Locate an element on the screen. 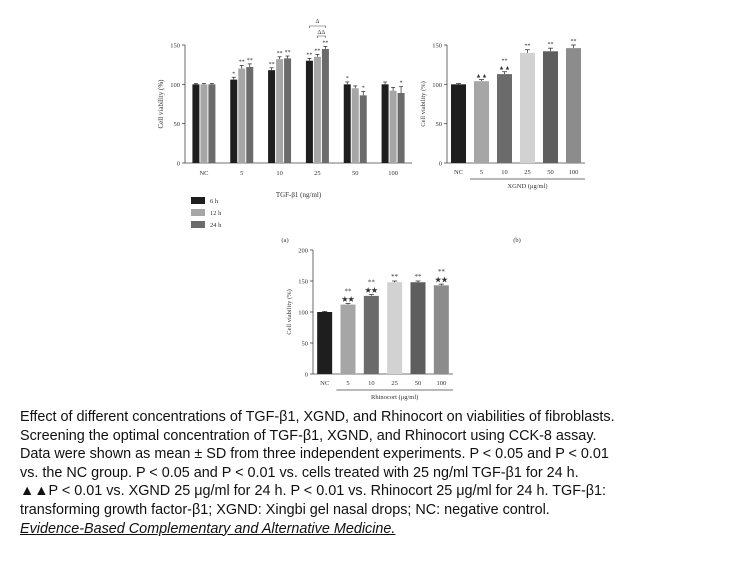  legend-label: 6 h is located at coordinates (214, 201).